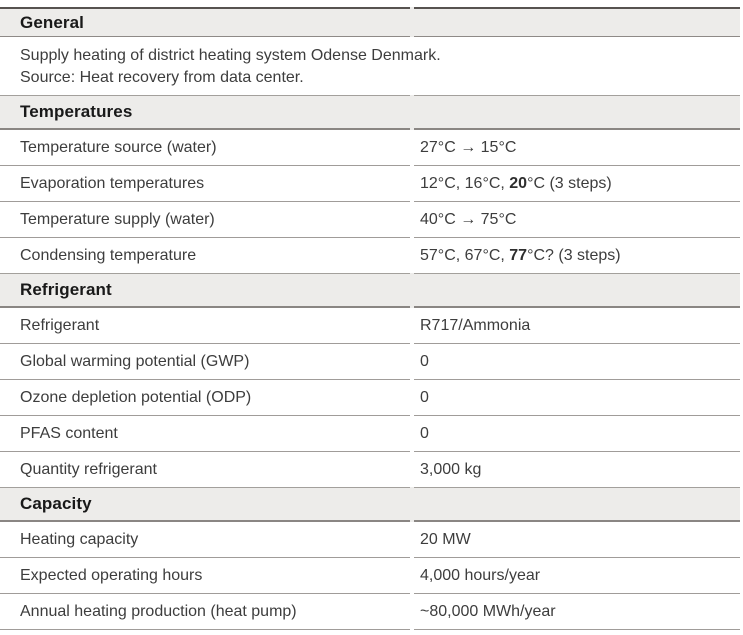  Describe the element at coordinates (205, 112) in the screenshot. I see `section-title-cell: Temperatures` at that location.